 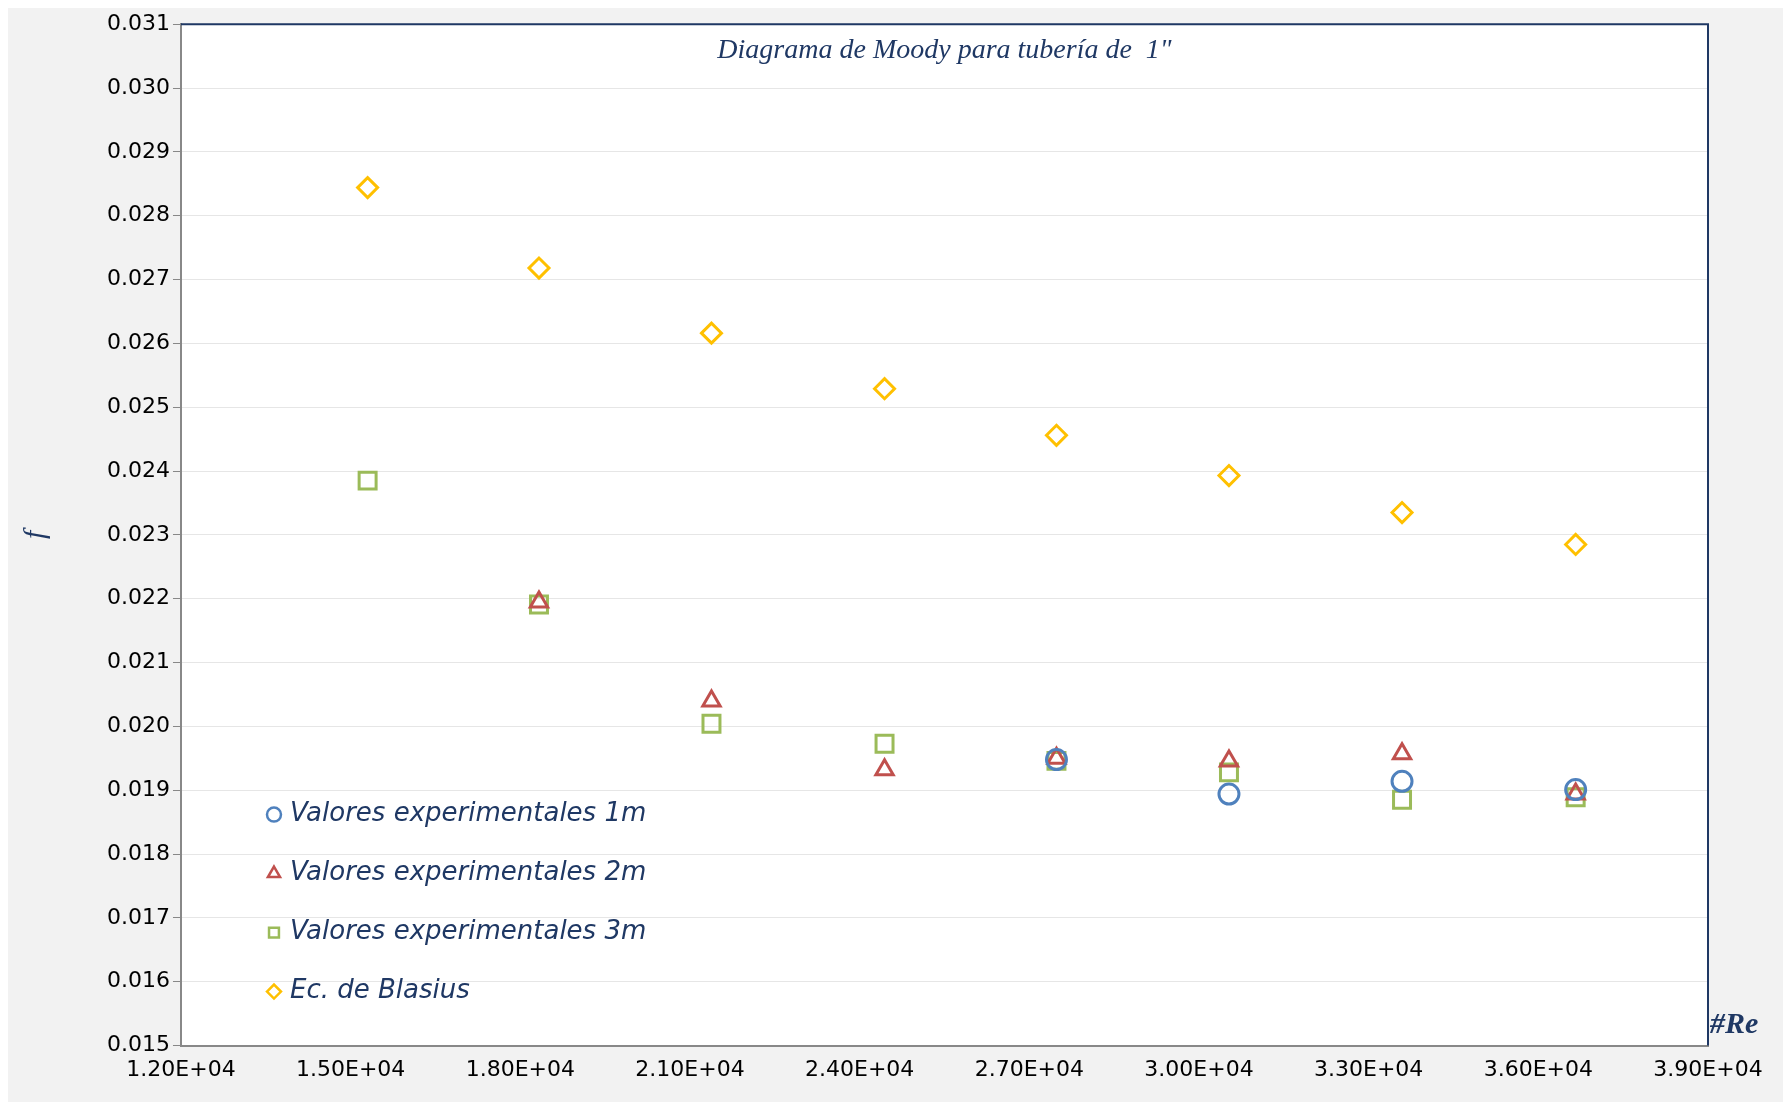 I want to click on x-tick-label: 1.80E+04, so click(x=520, y=1068).